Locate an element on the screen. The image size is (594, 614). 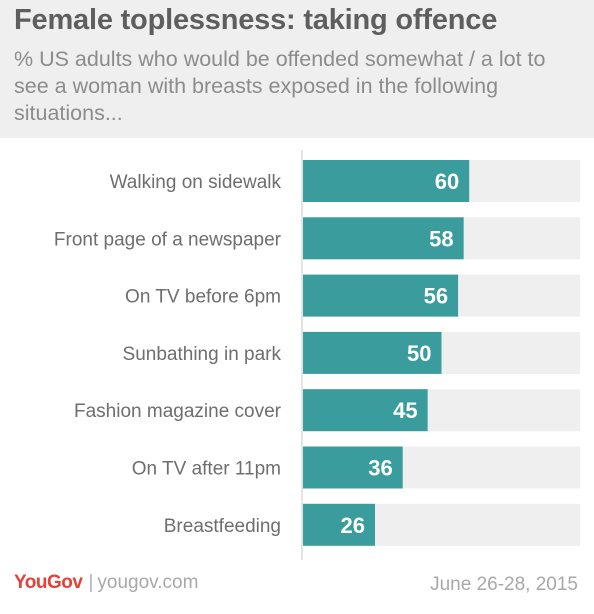
value-label: 45 is located at coordinates (405, 410).